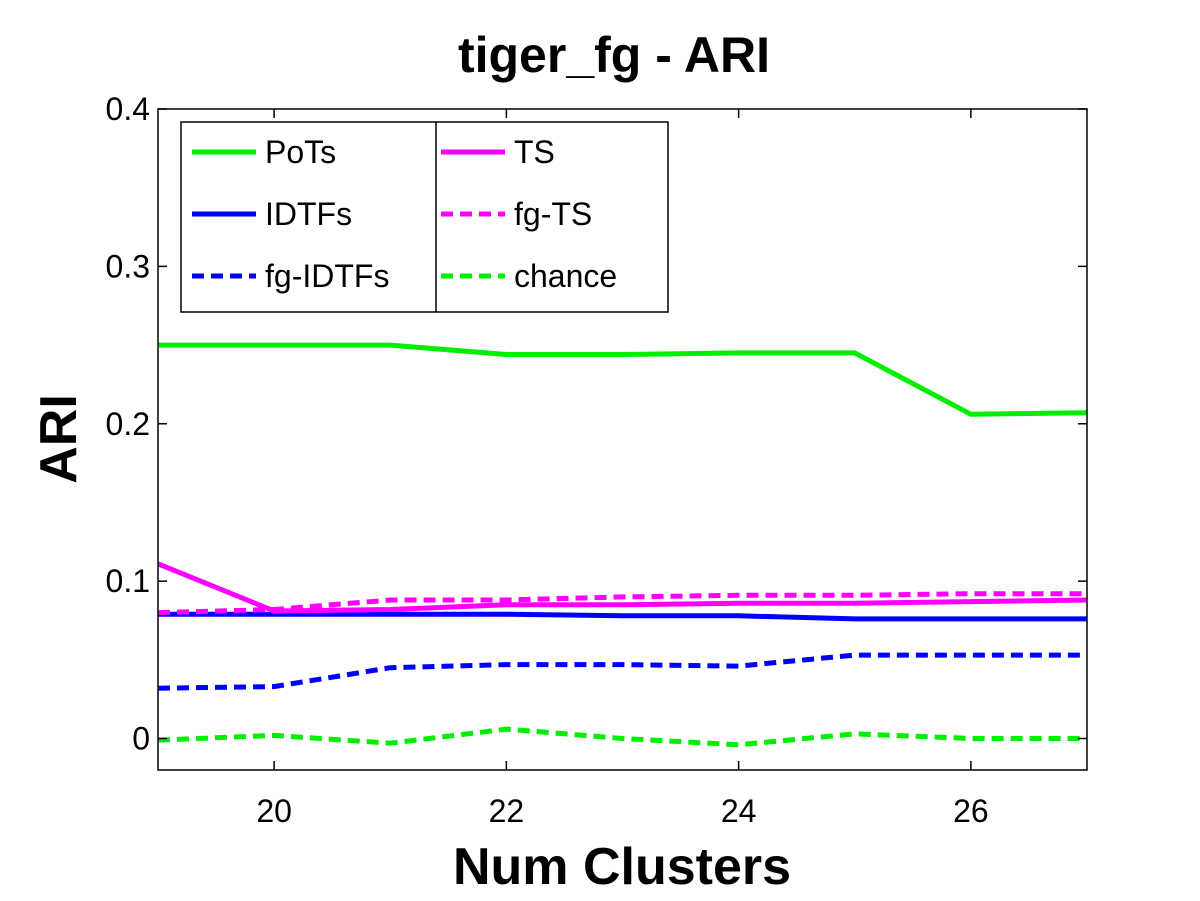 The width and height of the screenshot is (1200, 901). What do you see at coordinates (59, 439) in the screenshot?
I see `y-axis-label: ARI` at bounding box center [59, 439].